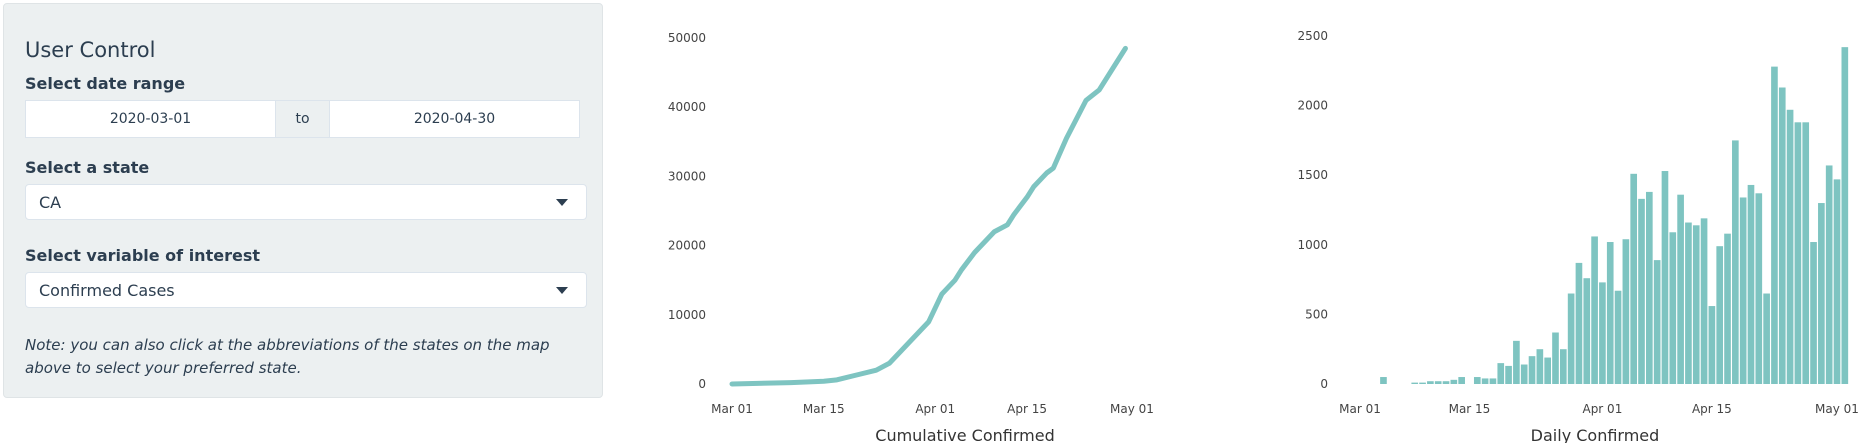  What do you see at coordinates (964, 434) in the screenshot?
I see `x-axis-label: Cumulative Confirmed` at bounding box center [964, 434].